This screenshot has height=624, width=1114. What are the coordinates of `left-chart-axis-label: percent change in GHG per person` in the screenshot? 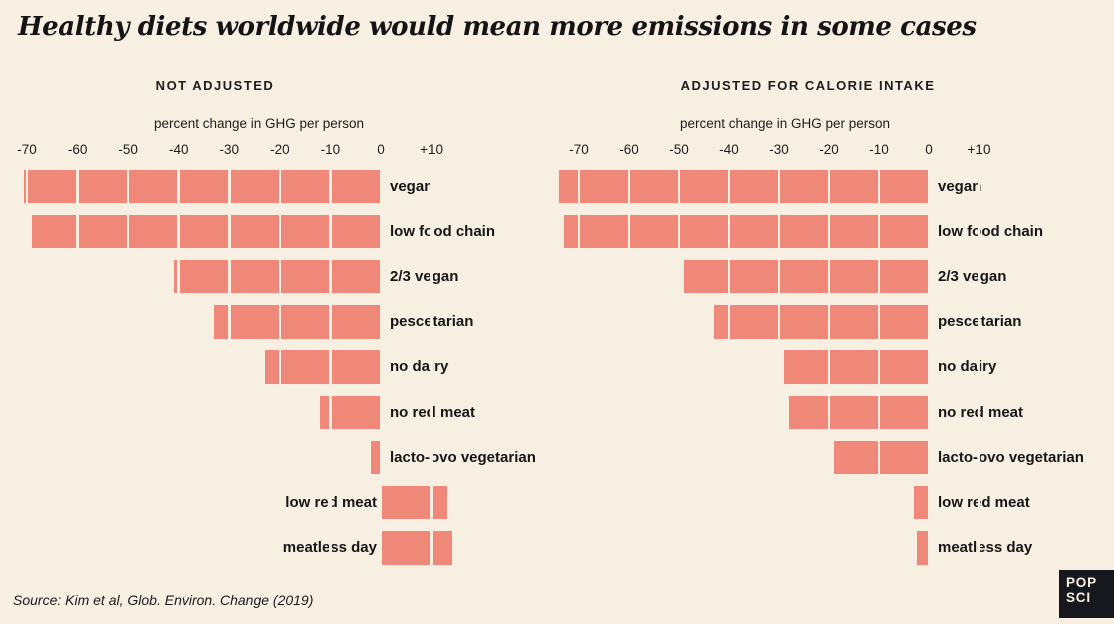 It's located at (259, 123).